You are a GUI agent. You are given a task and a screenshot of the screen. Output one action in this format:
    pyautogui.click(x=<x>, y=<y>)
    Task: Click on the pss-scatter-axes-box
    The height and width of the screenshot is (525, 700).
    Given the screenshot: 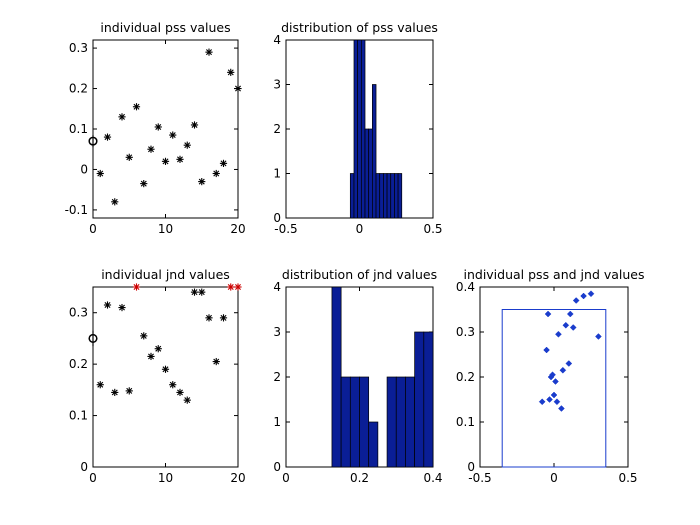 What is the action you would take?
    pyautogui.click(x=165, y=129)
    